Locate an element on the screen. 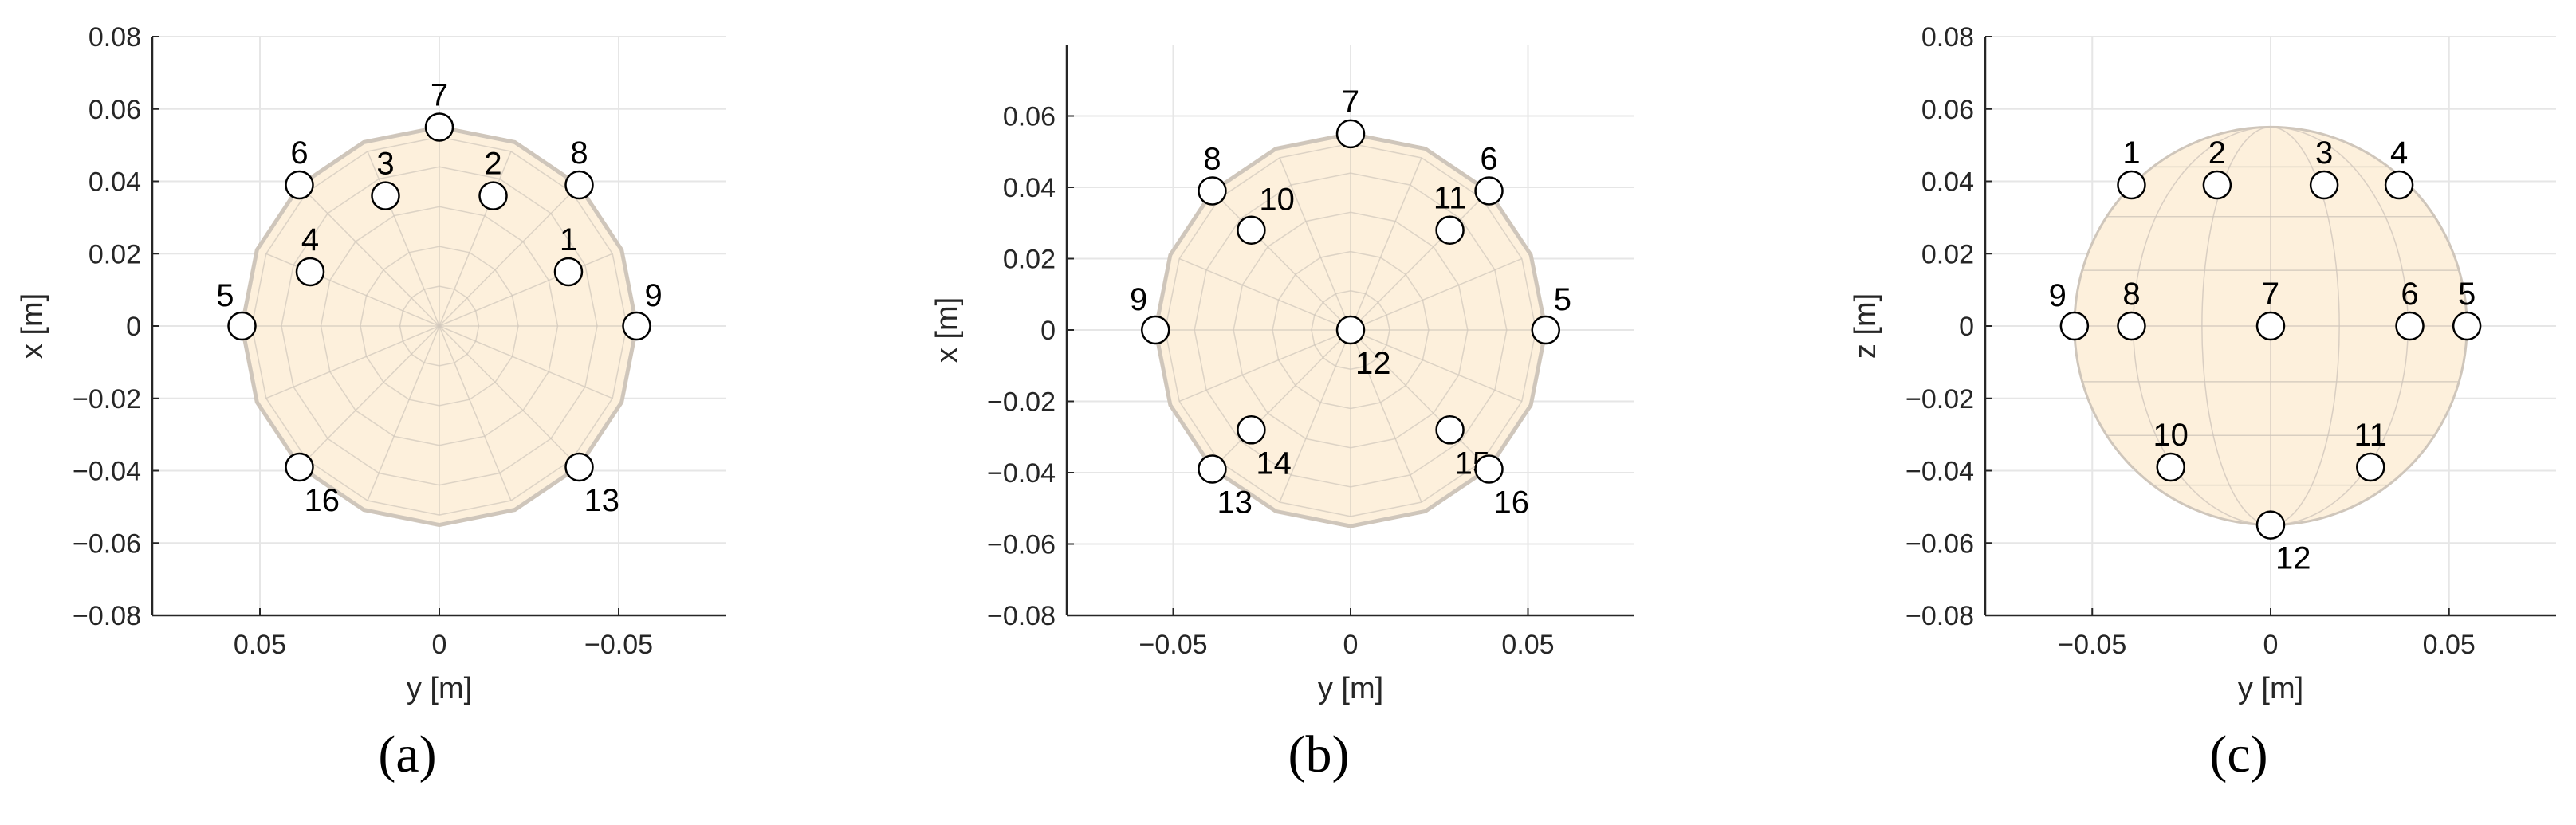  panel-caption: (c) is located at coordinates (2238, 754).